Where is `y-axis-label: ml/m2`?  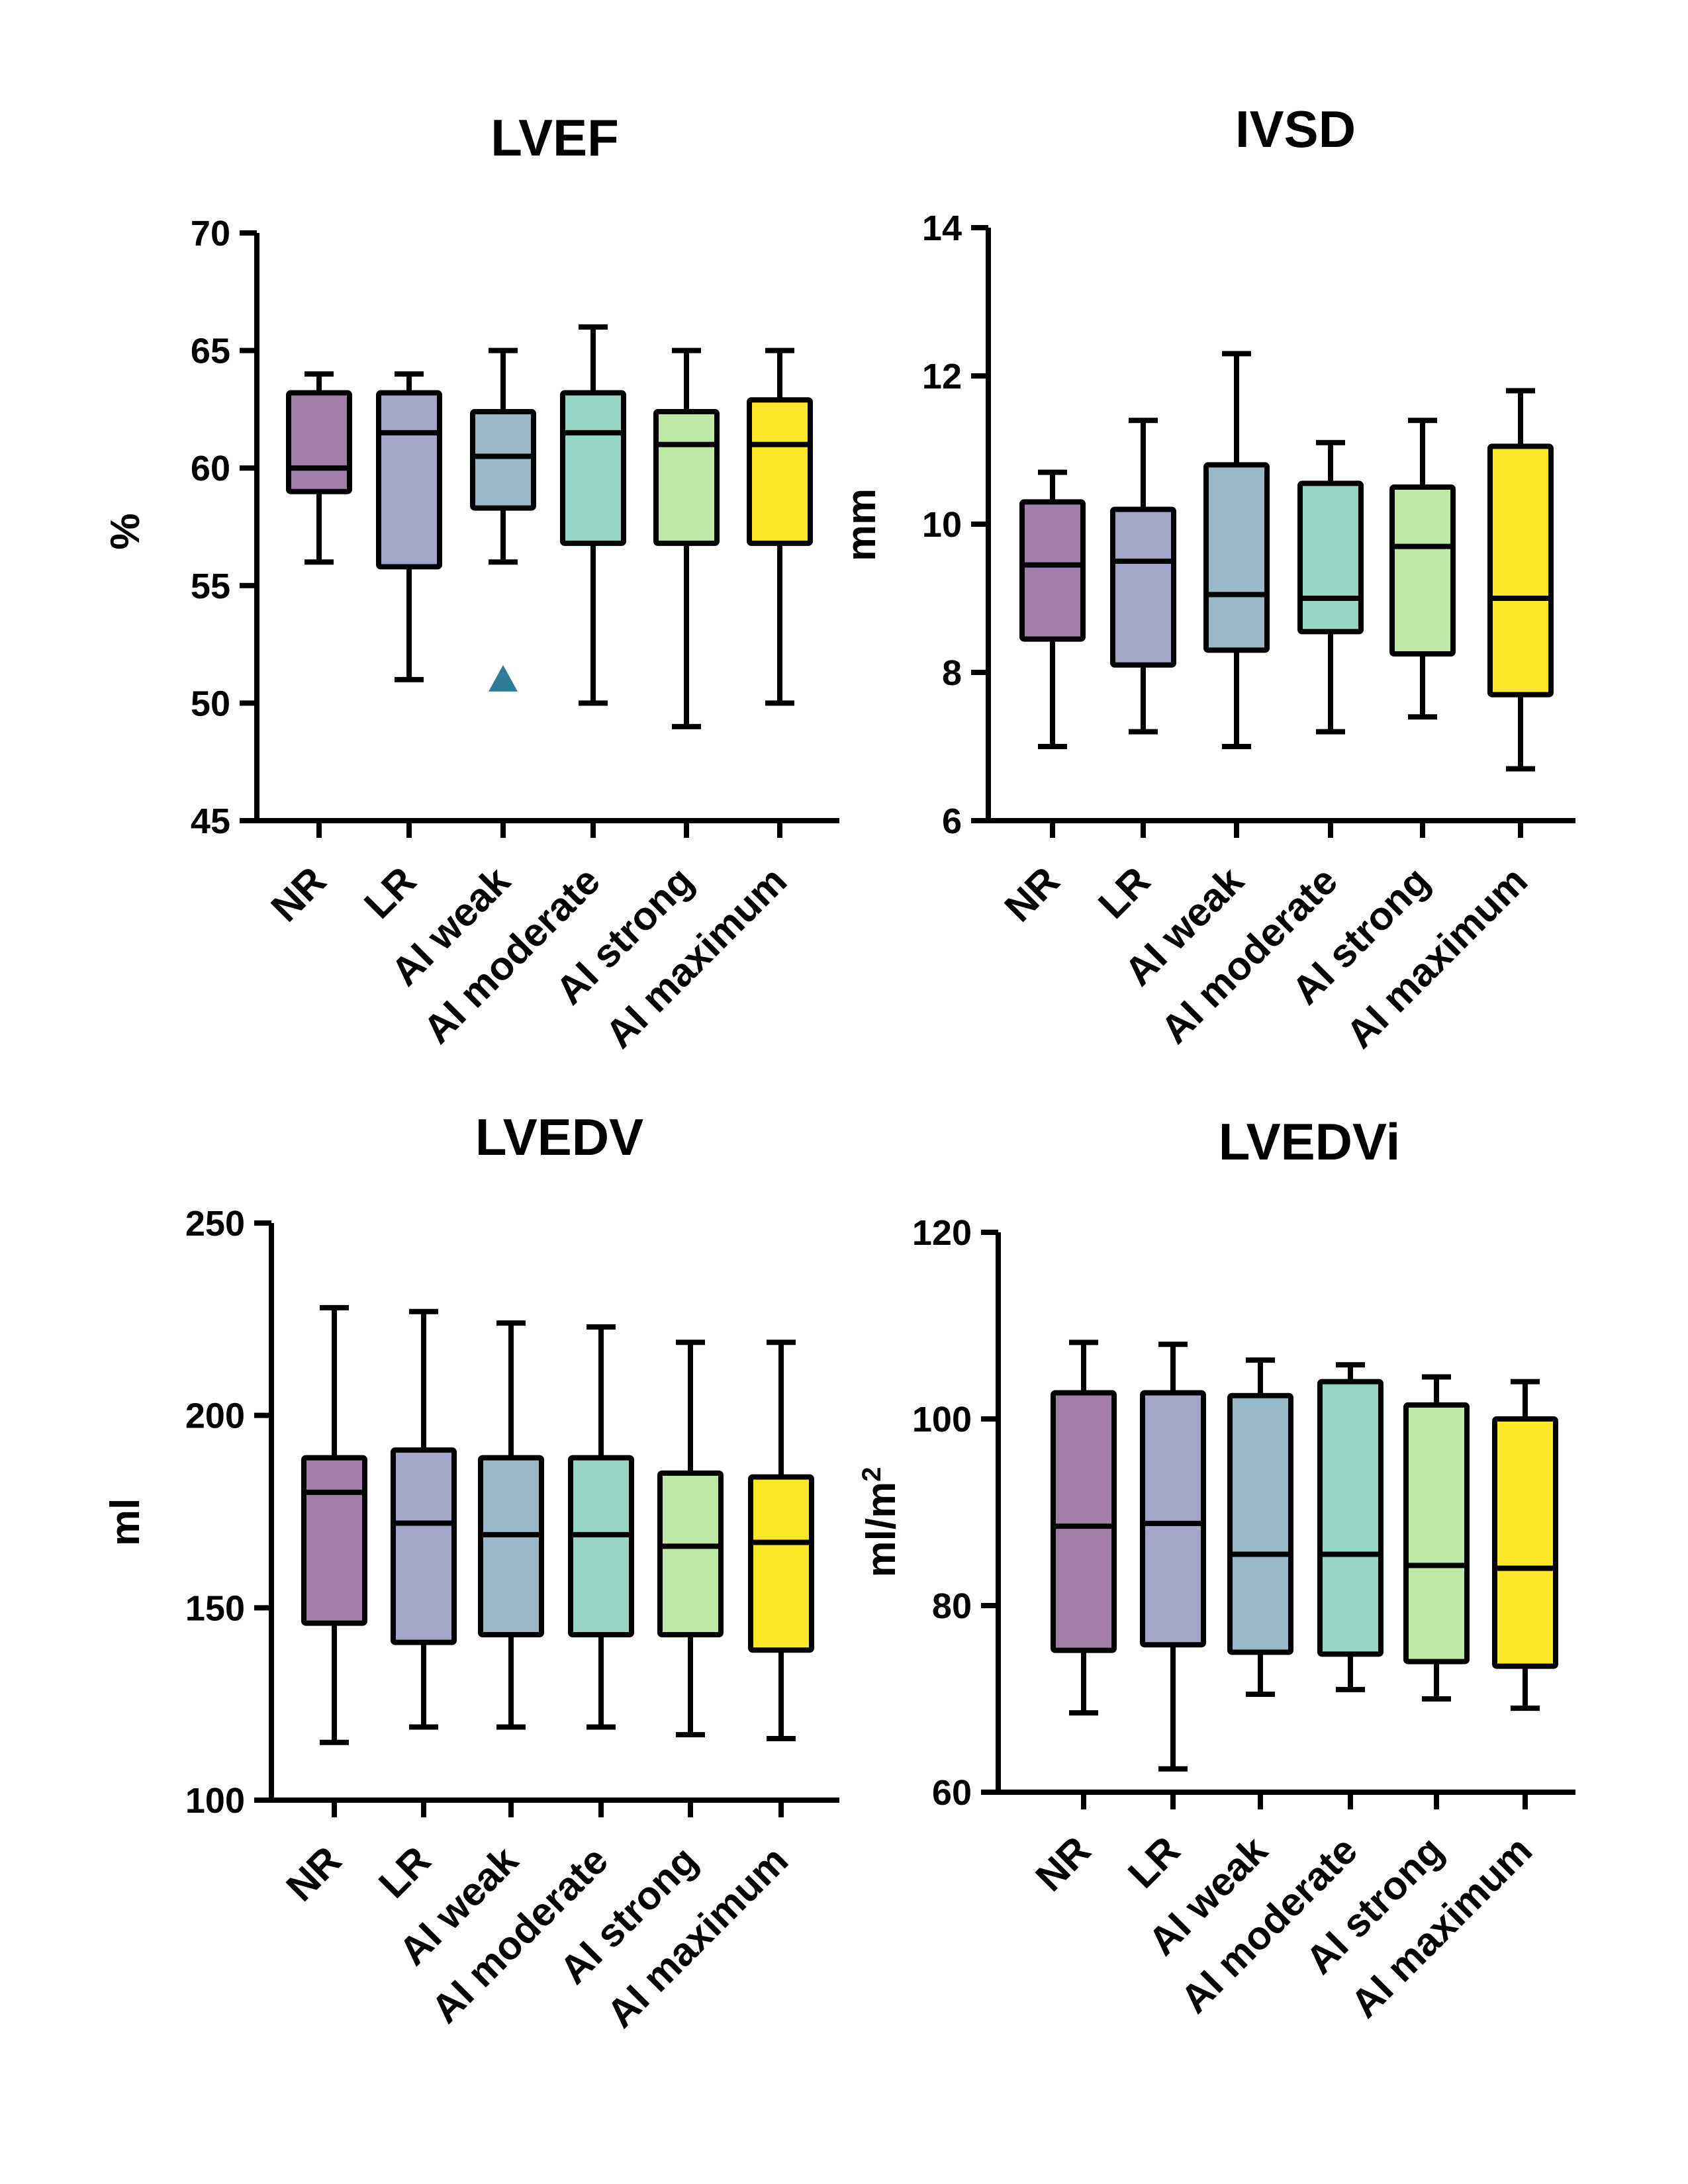
y-axis-label: ml/m2 is located at coordinates (880, 1522).